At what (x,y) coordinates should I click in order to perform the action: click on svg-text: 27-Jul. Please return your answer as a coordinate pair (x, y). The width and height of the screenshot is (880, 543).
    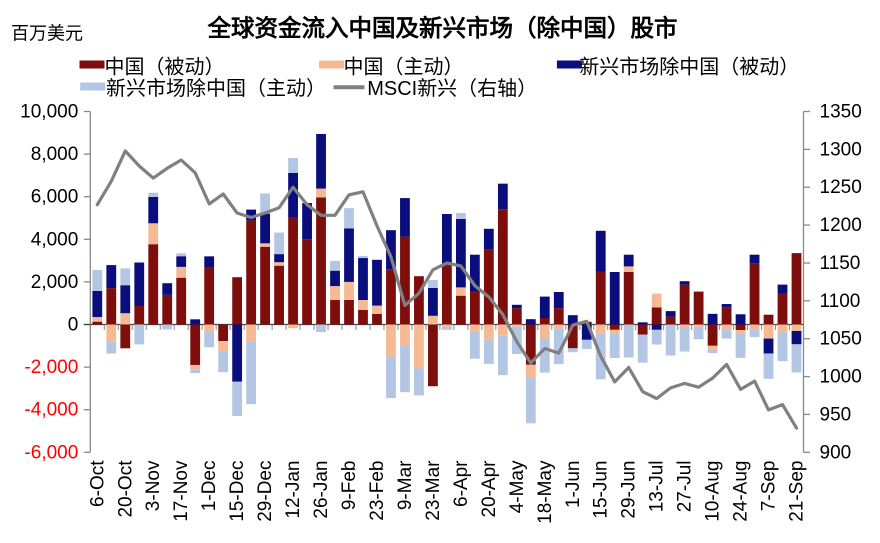
    Looking at the image, I should click on (685, 487).